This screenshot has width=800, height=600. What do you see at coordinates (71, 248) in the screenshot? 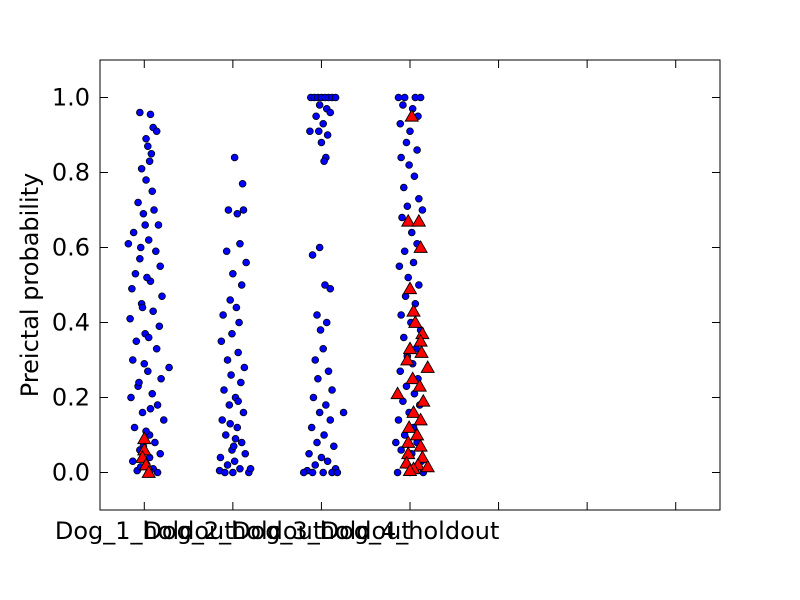
I see `y-tick-label: 0.6` at bounding box center [71, 248].